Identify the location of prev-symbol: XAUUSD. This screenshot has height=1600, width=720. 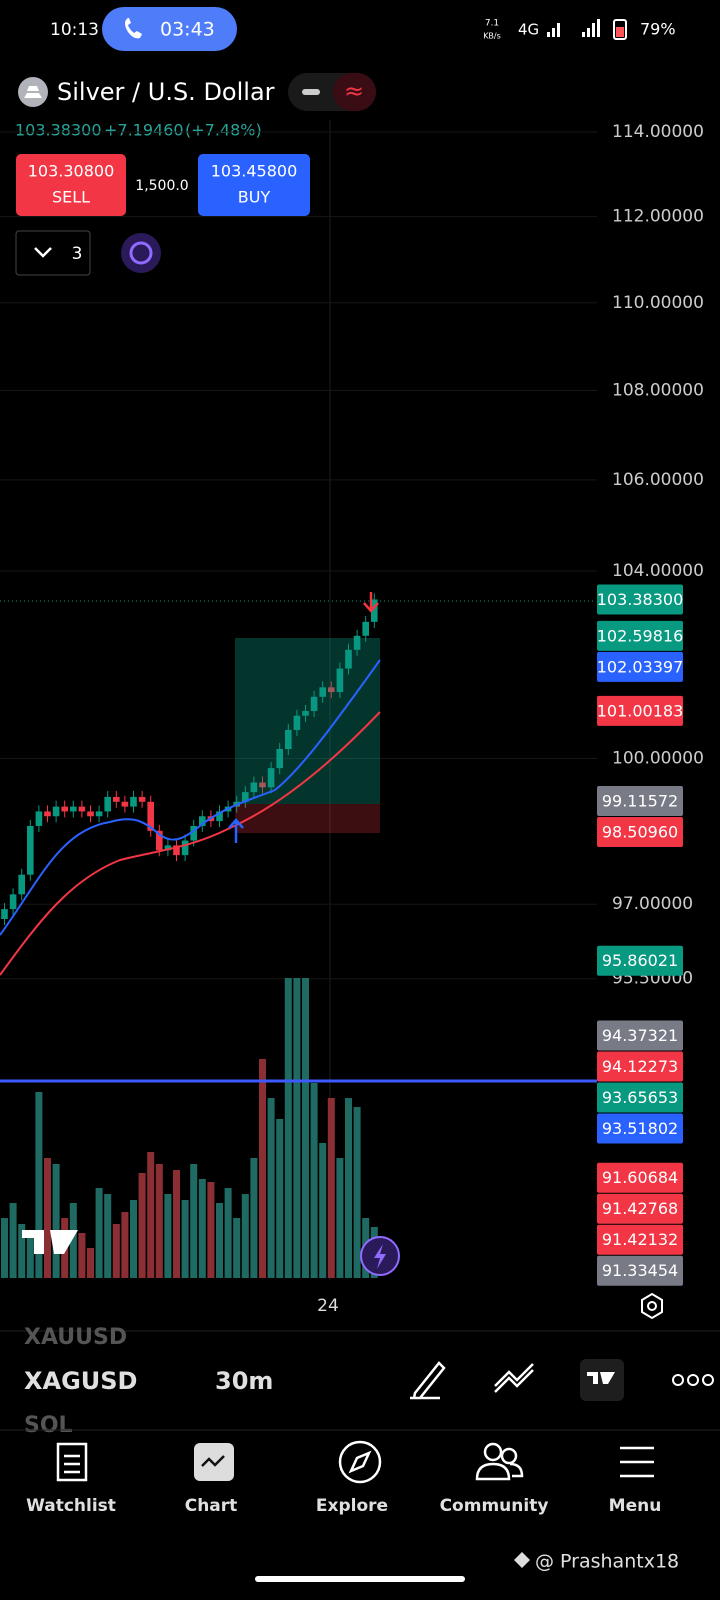
(75, 1337).